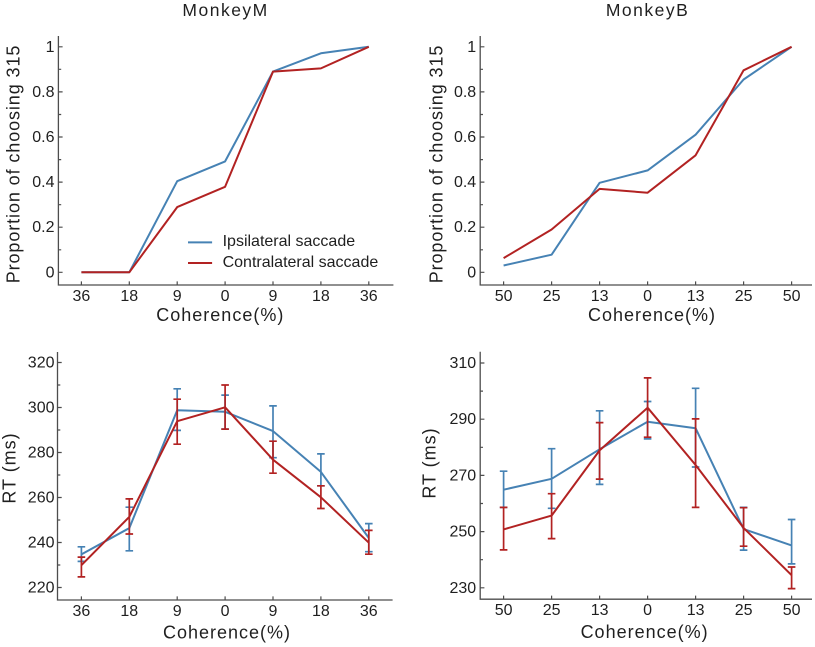 This screenshot has width=815, height=647. What do you see at coordinates (301, 262) in the screenshot?
I see `svg-text: Contralateral saccade` at bounding box center [301, 262].